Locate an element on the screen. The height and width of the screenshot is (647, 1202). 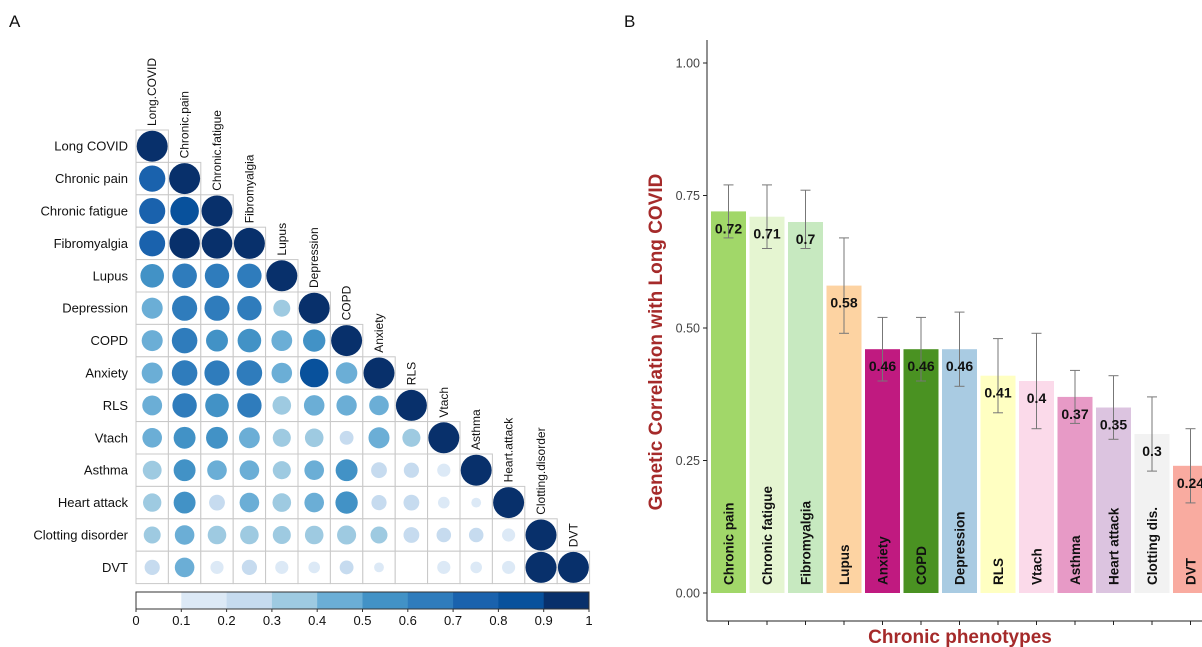
column-label: Long.COVID is located at coordinates (152, 92).